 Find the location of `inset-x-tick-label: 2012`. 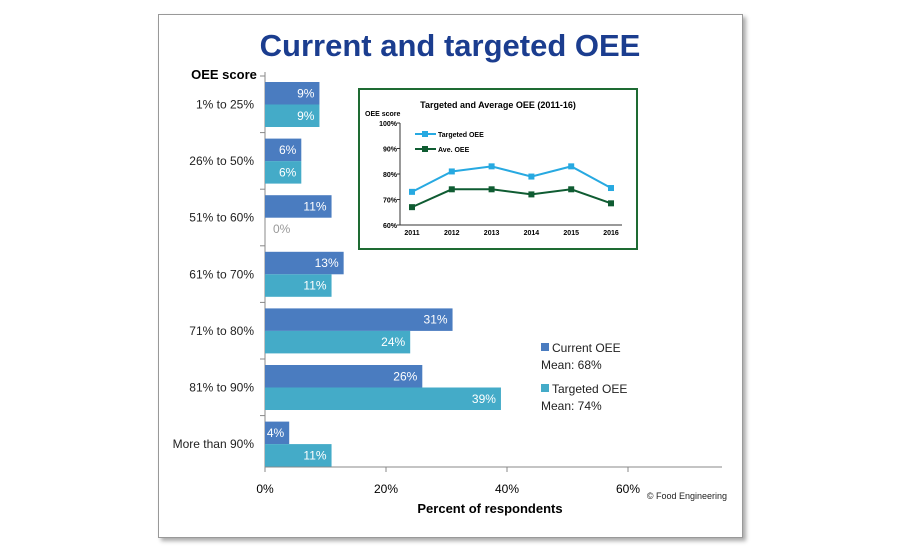

inset-x-tick-label: 2012 is located at coordinates (452, 233).